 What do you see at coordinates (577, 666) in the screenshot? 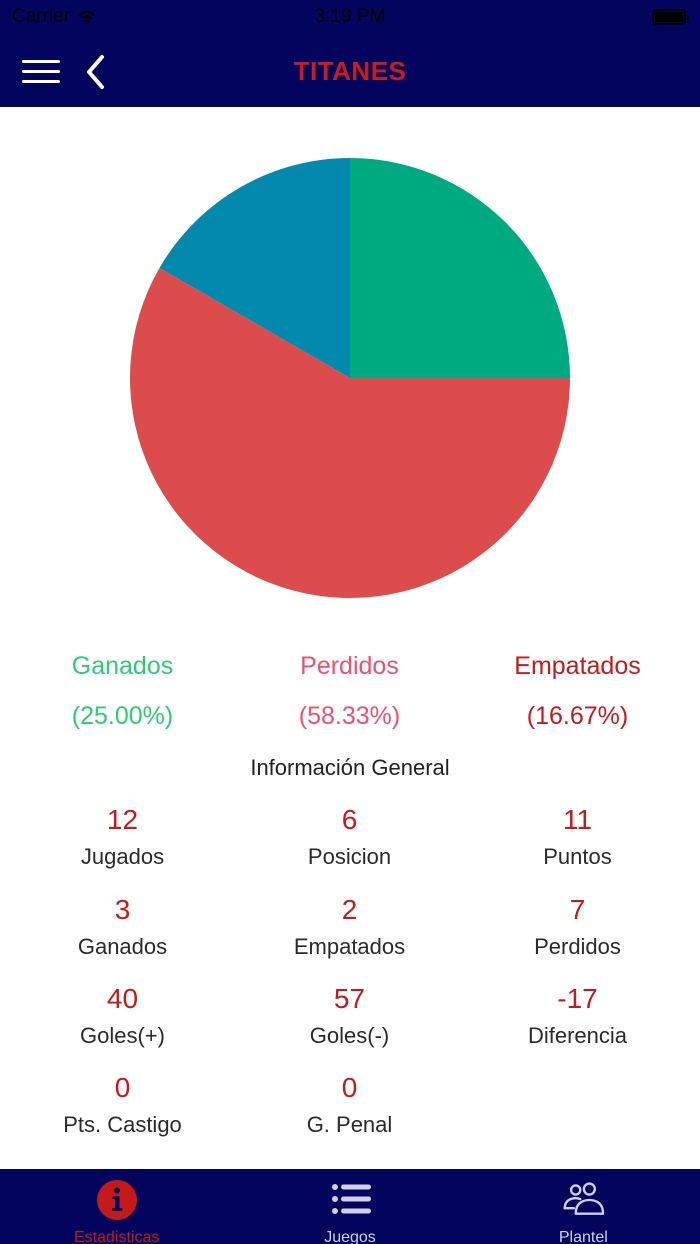
I see `legend-label: Empatados` at bounding box center [577, 666].